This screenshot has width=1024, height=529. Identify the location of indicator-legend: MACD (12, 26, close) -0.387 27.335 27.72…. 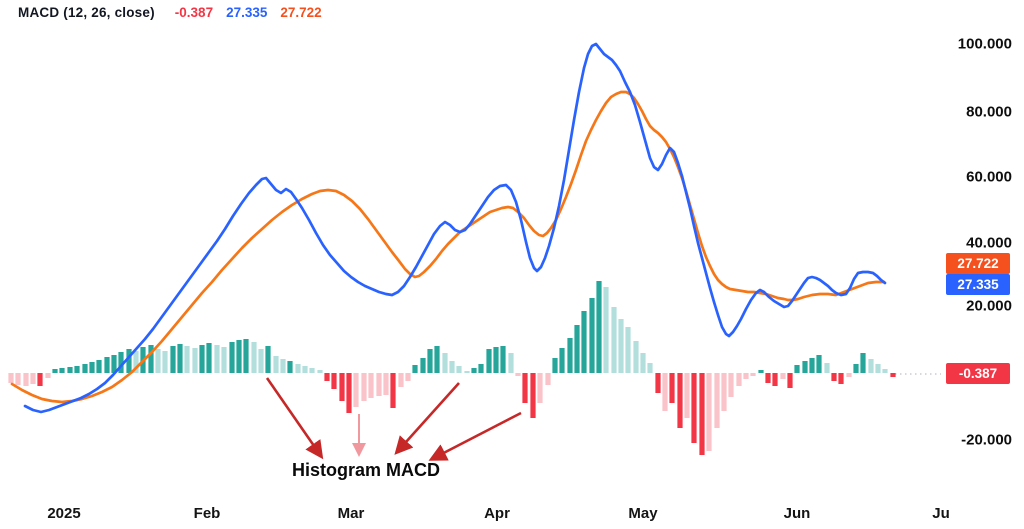
(176, 12).